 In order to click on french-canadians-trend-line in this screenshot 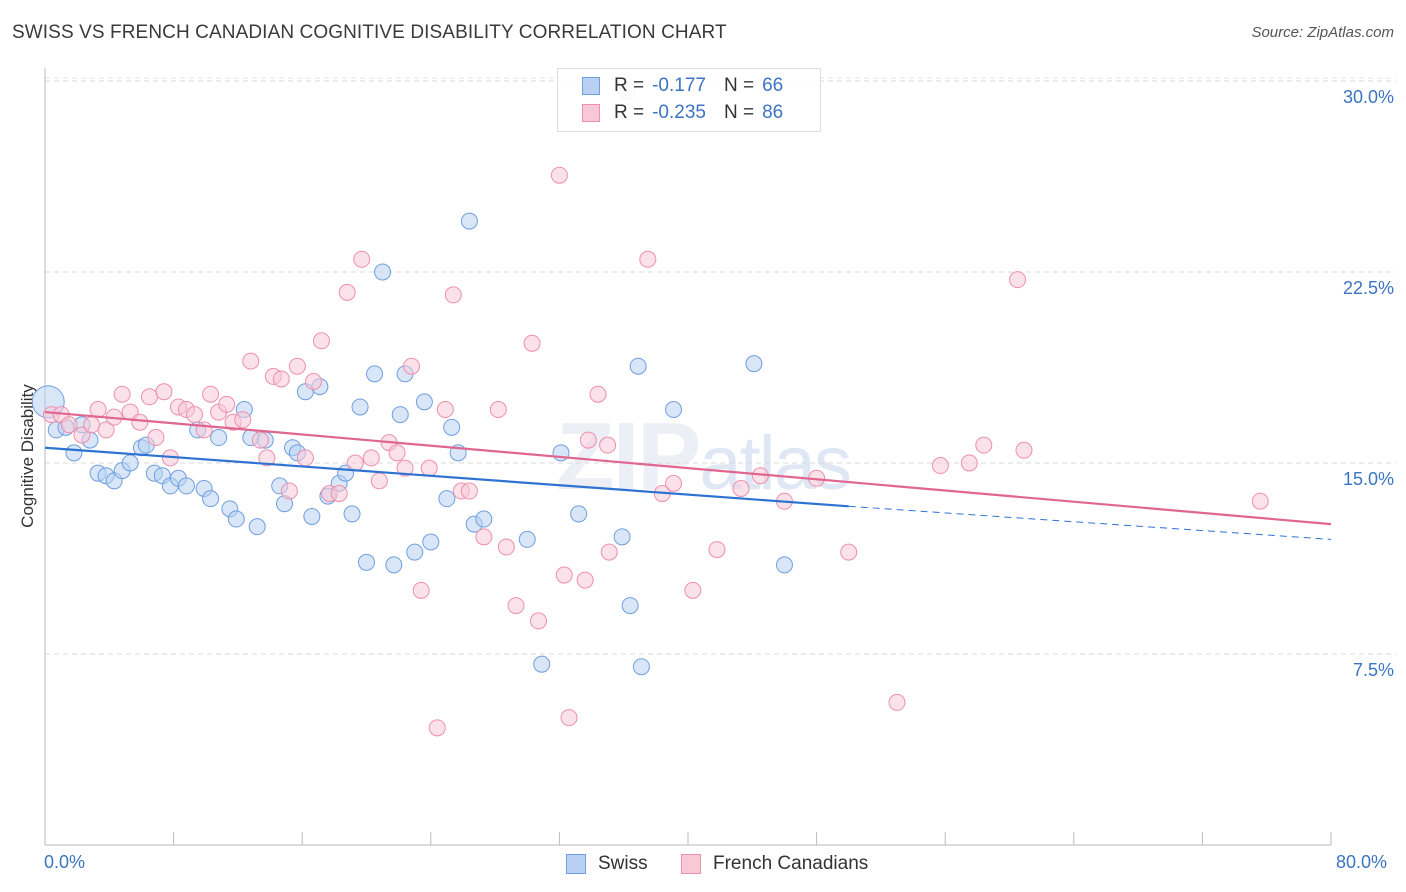, I will do `click(688, 468)`.